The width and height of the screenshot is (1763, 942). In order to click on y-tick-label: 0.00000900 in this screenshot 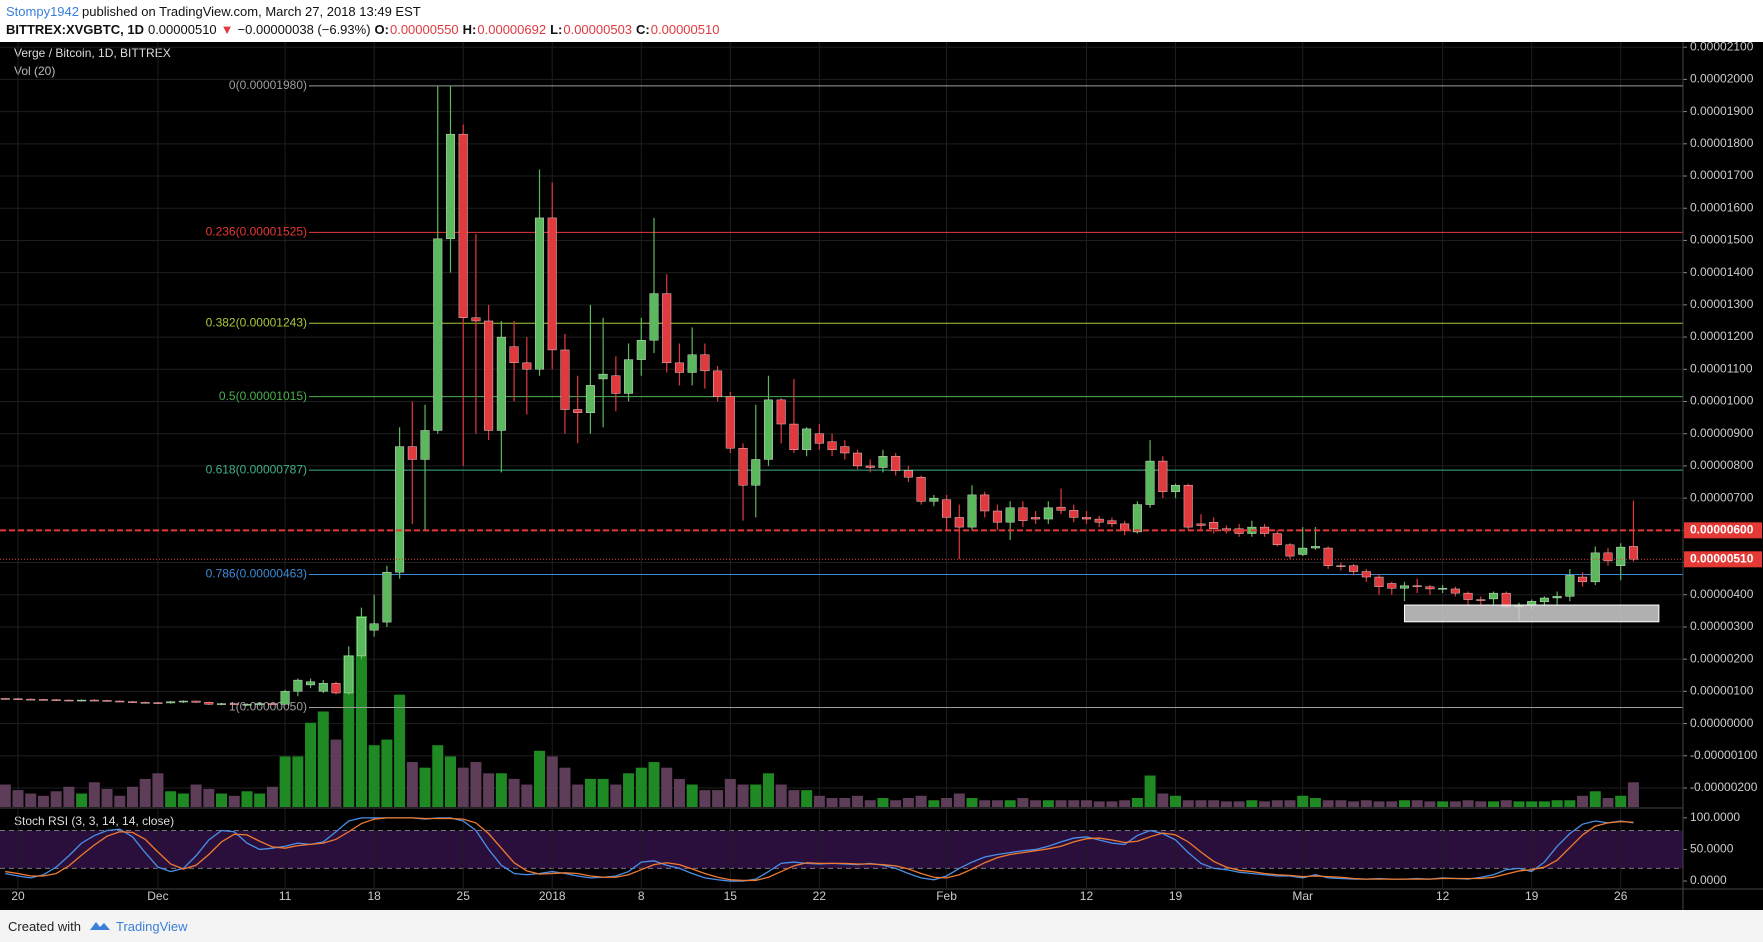, I will do `click(1722, 433)`.